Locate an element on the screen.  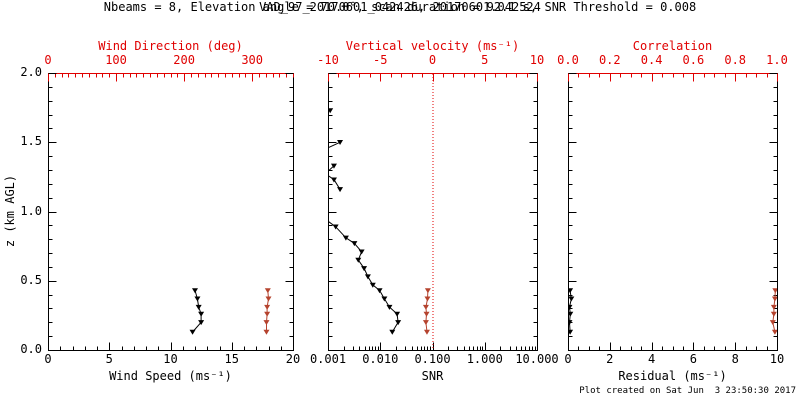
y-tick-label: 1.5 is located at coordinates (31, 141).